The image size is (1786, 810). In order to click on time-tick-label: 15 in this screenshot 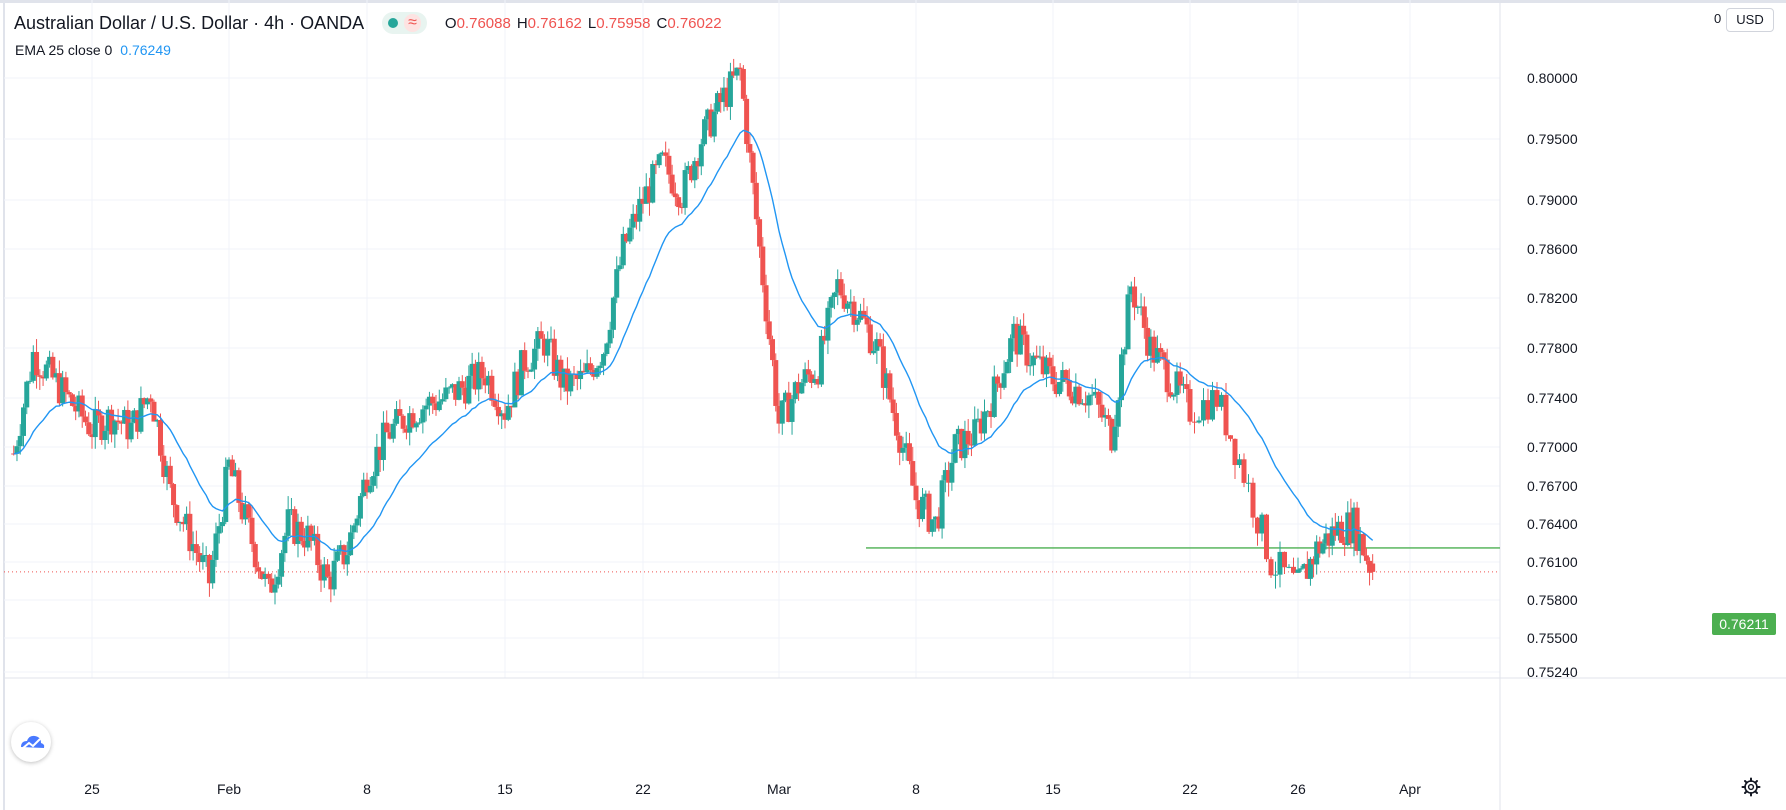, I will do `click(1053, 789)`.